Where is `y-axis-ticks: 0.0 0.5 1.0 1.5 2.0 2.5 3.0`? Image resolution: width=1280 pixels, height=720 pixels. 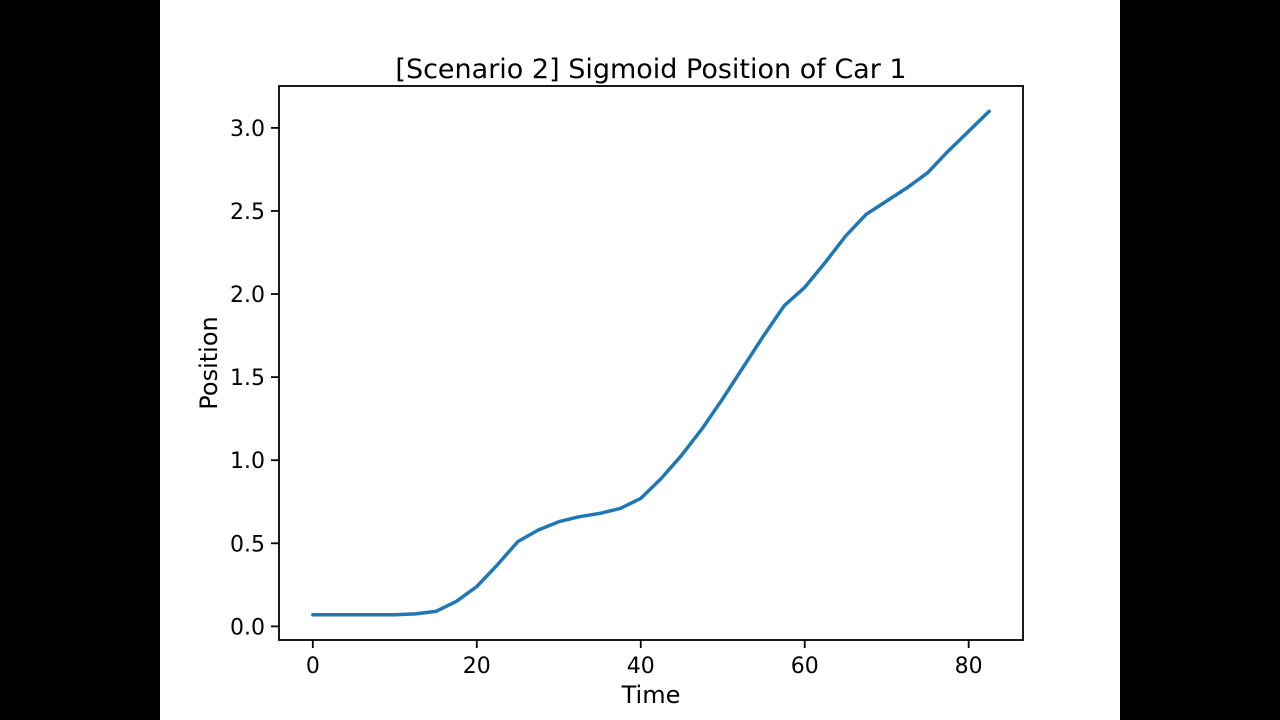
y-axis-ticks: 0.0 0.5 1.0 1.5 2.0 2.5 3.0 is located at coordinates (254, 378).